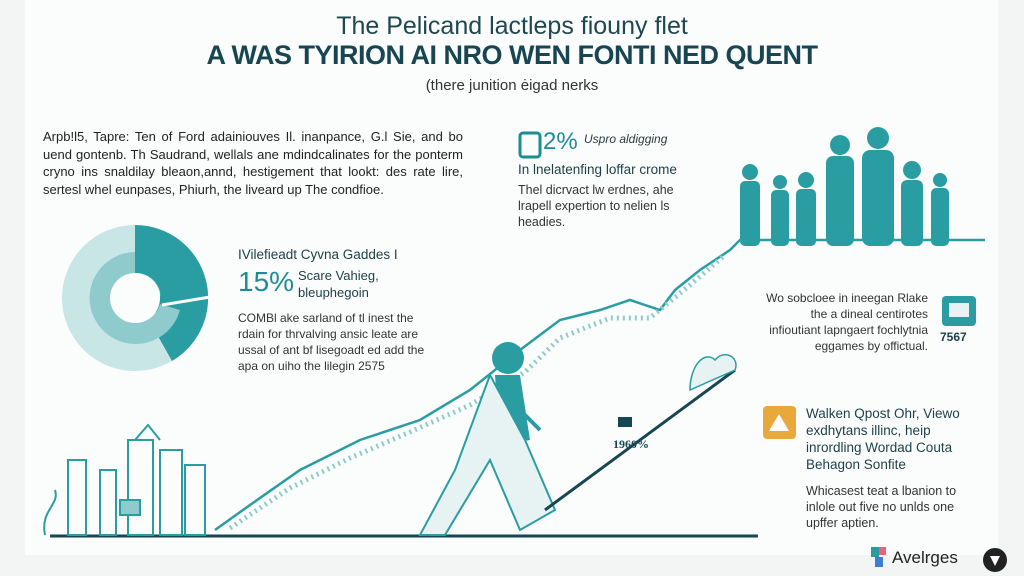 The height and width of the screenshot is (576, 1024). Describe the element at coordinates (487, 439) in the screenshot. I see `person-figure` at that location.